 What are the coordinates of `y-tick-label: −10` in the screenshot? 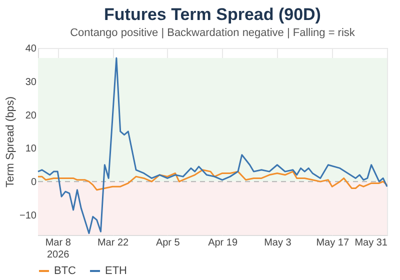 It's located at (28, 216).